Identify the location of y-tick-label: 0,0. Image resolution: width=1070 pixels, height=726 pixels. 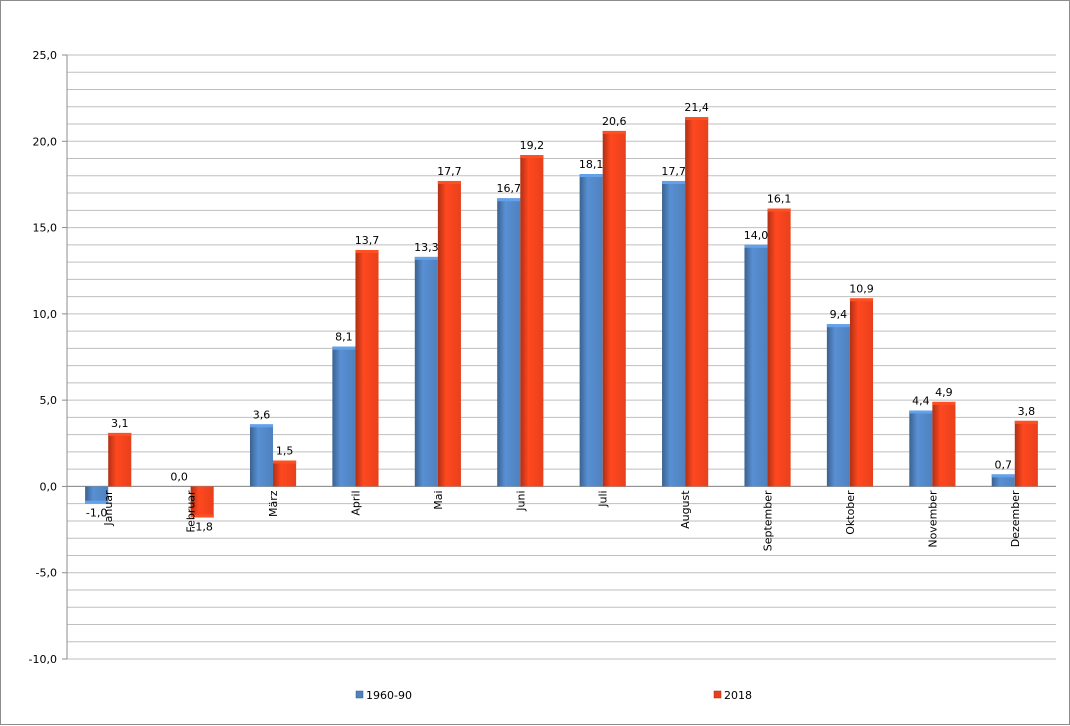
(49, 486).